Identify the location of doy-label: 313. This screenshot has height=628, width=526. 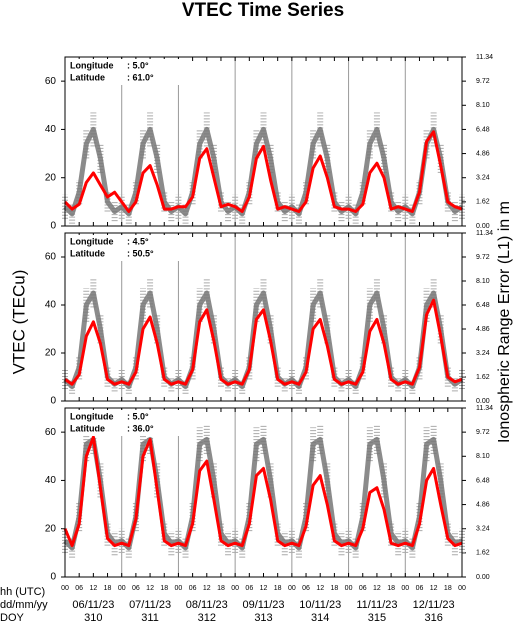
(263, 617).